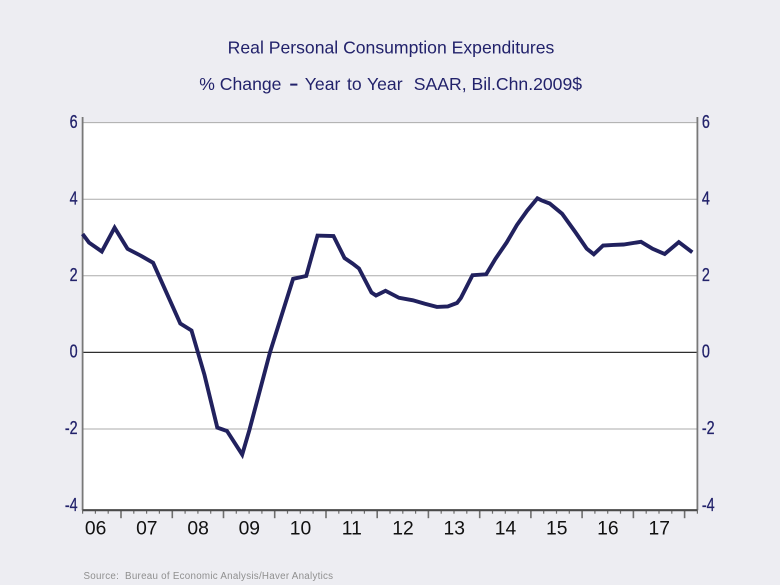 The width and height of the screenshot is (780, 585). Describe the element at coordinates (352, 529) in the screenshot. I see `svg-text: 11` at that location.